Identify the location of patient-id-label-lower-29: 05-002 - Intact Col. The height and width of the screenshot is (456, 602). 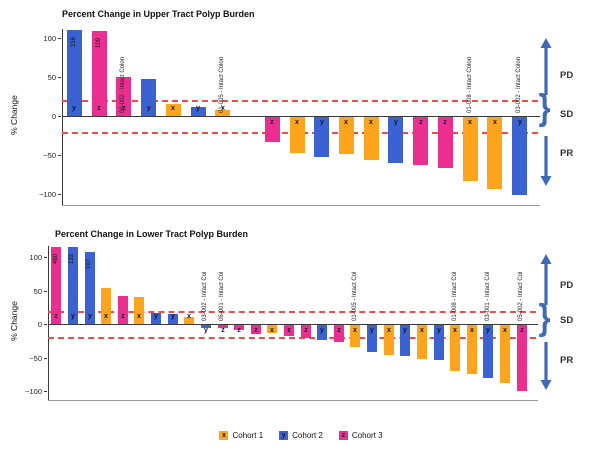
(521, 296).